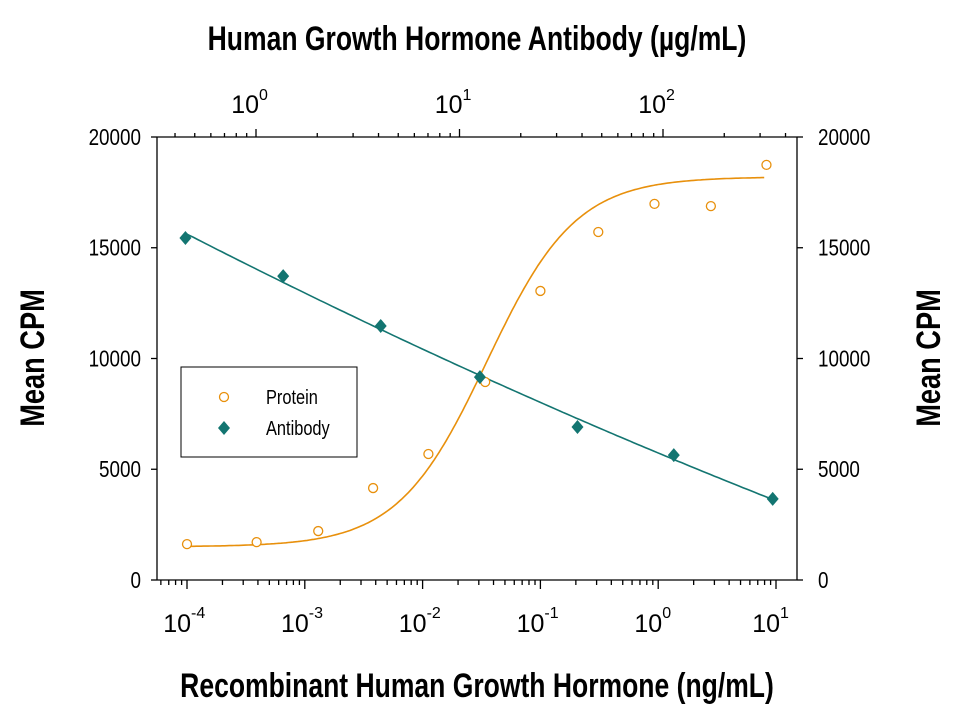  Describe the element at coordinates (844, 359) in the screenshot. I see `right-y-tick-label: 10000` at that location.